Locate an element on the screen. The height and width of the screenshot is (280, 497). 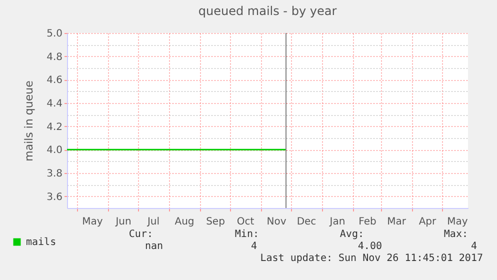
y-tick-label: 3.6 is located at coordinates (54, 197).